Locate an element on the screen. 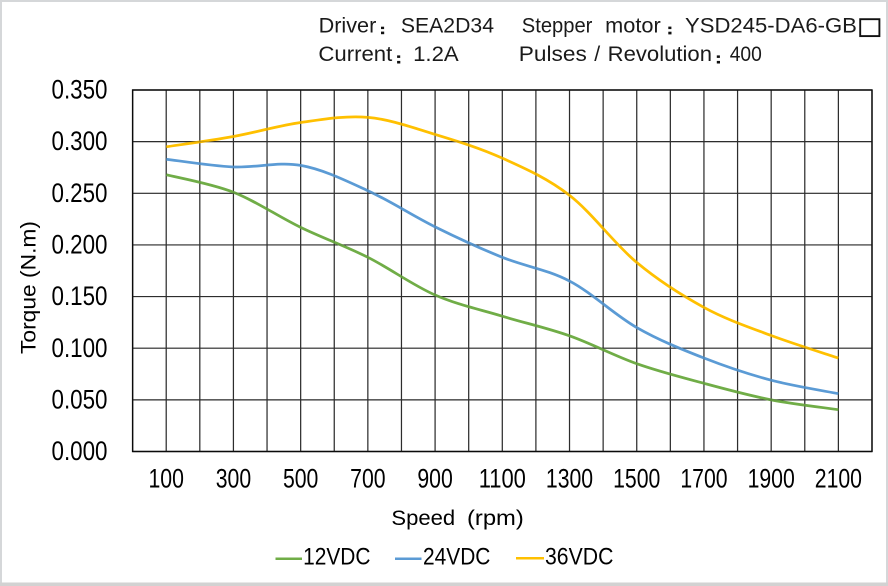  svg-text: 0.200 is located at coordinates (80, 245).